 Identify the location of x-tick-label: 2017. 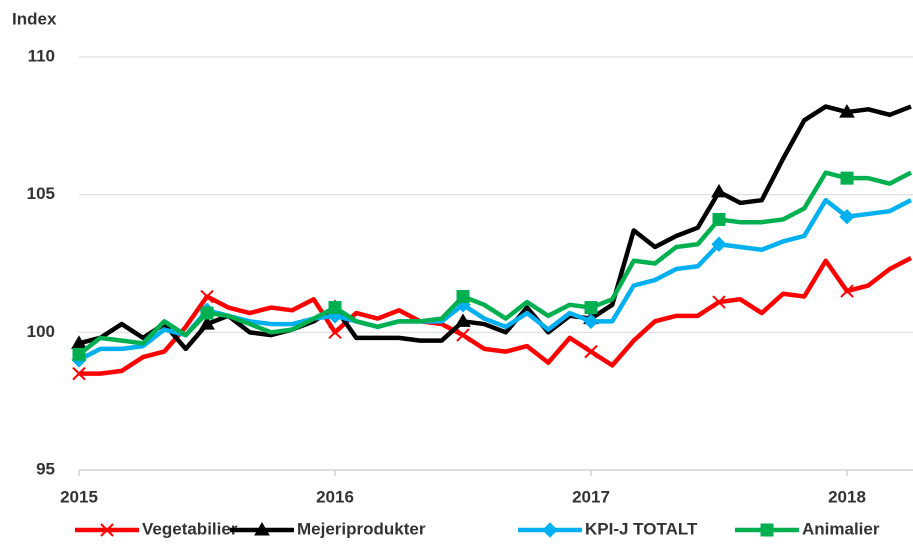
(591, 496).